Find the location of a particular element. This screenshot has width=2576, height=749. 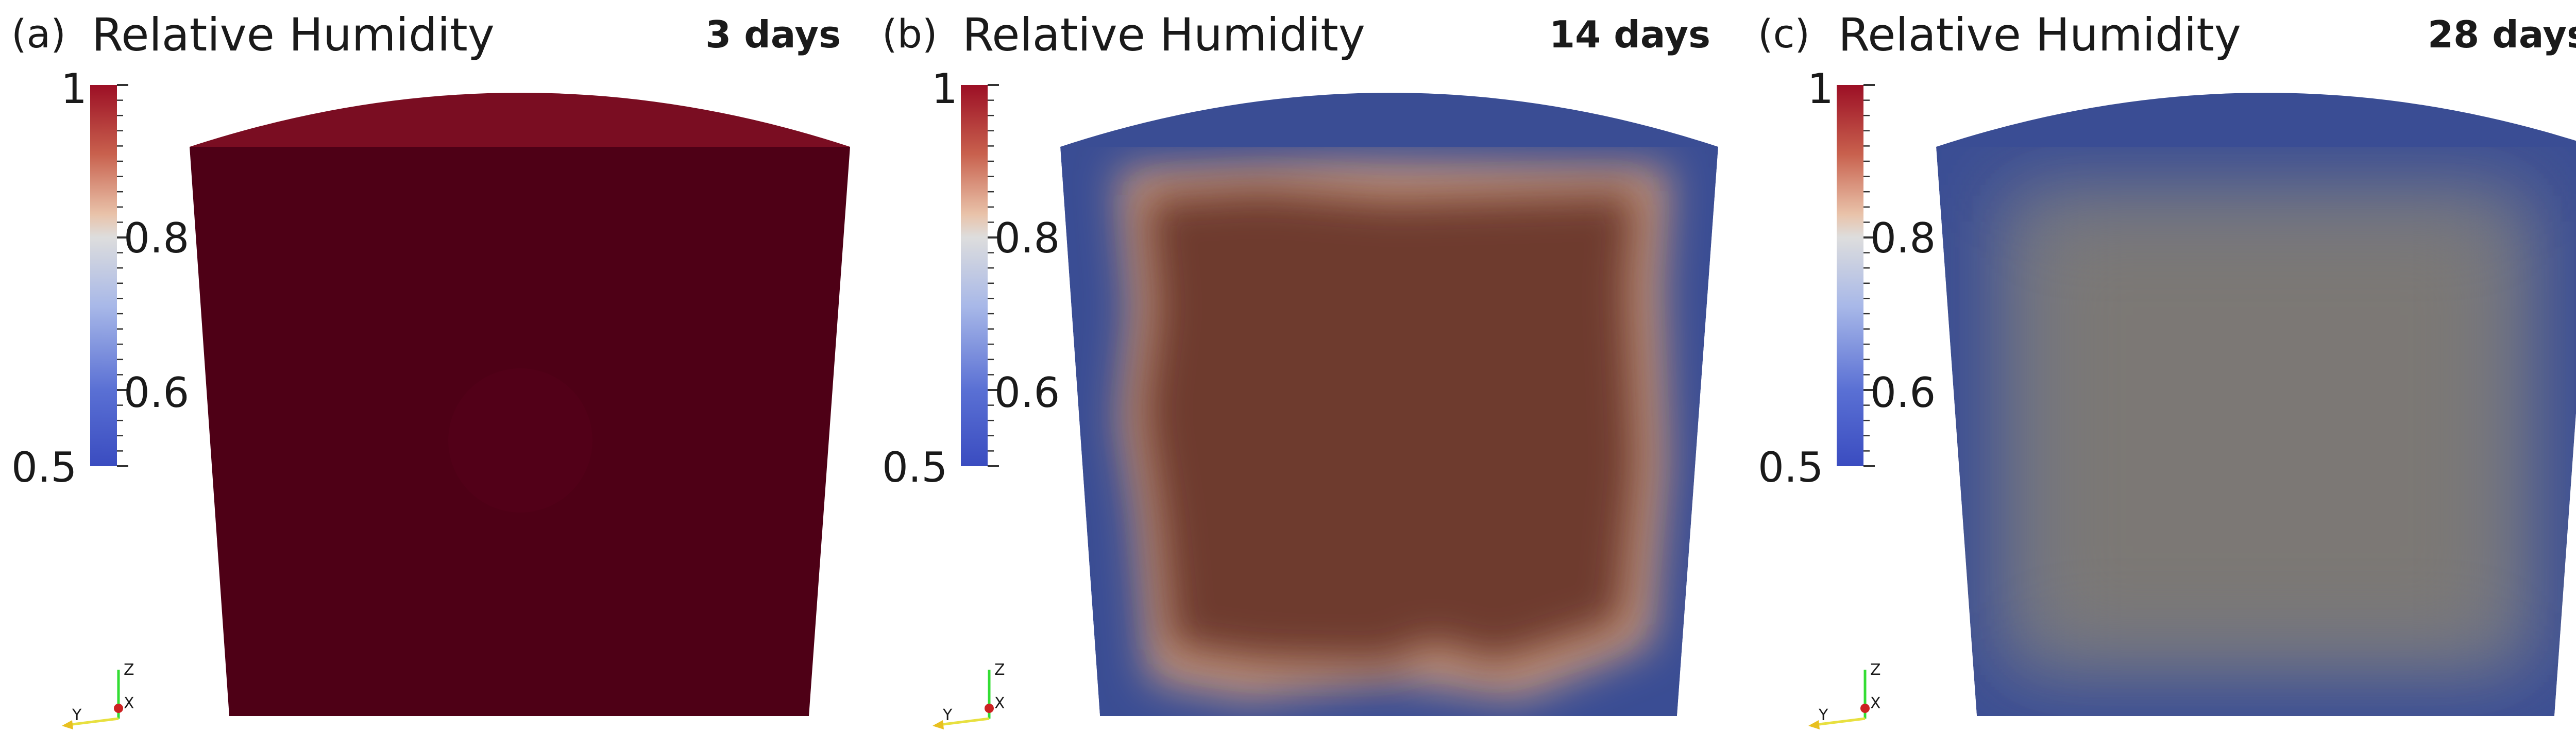

time-label: 28 days is located at coordinates (2502, 34).